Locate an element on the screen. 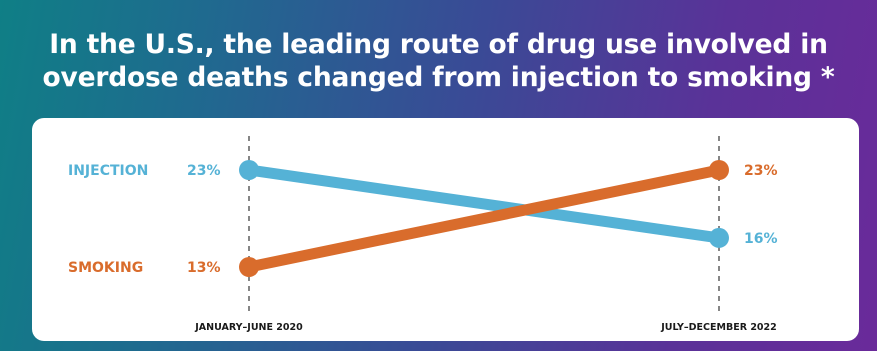 This screenshot has width=877, height=351. data-label-smoking-end: 23% is located at coordinates (761, 171).